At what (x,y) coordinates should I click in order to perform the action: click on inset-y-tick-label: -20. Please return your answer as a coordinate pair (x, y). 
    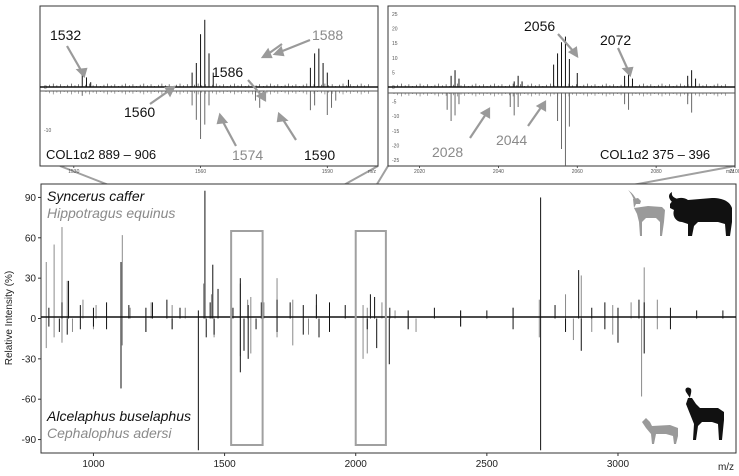
    Looking at the image, I should click on (395, 146).